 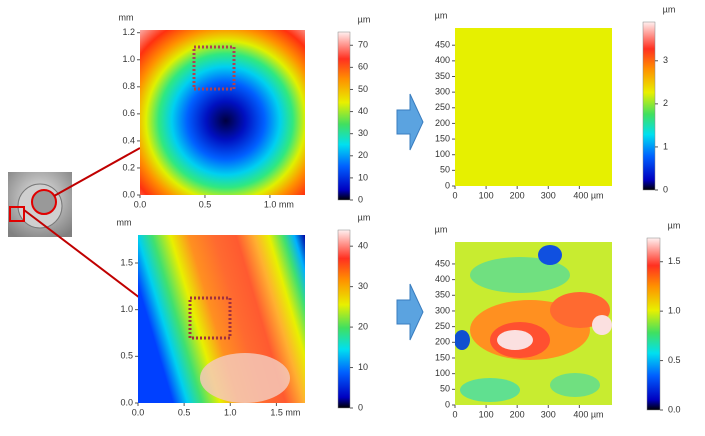 What do you see at coordinates (74, 223) in the screenshot?
I see `sample-photo` at bounding box center [74, 223].